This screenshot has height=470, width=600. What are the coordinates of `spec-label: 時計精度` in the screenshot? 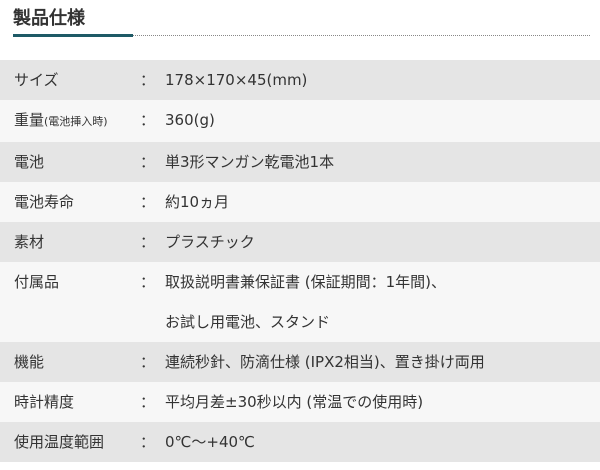 It's located at (44, 402).